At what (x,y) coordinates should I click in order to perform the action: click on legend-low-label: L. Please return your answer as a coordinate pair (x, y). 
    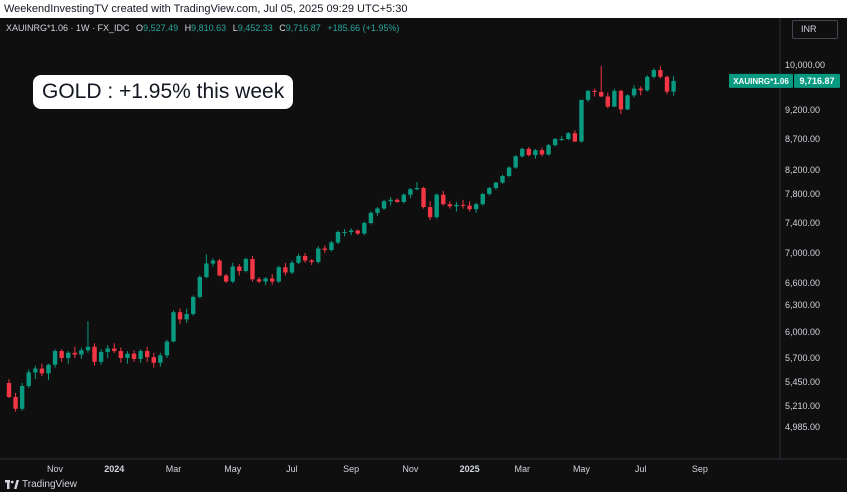
    Looking at the image, I should click on (235, 28).